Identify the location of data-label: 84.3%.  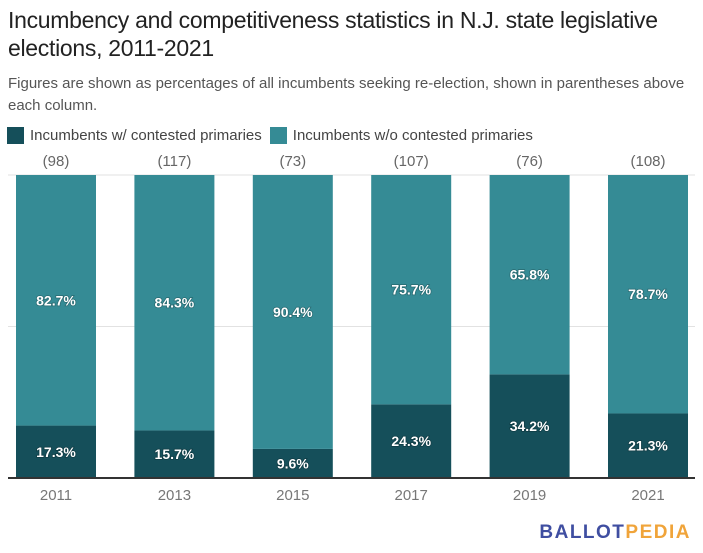
(175, 303).